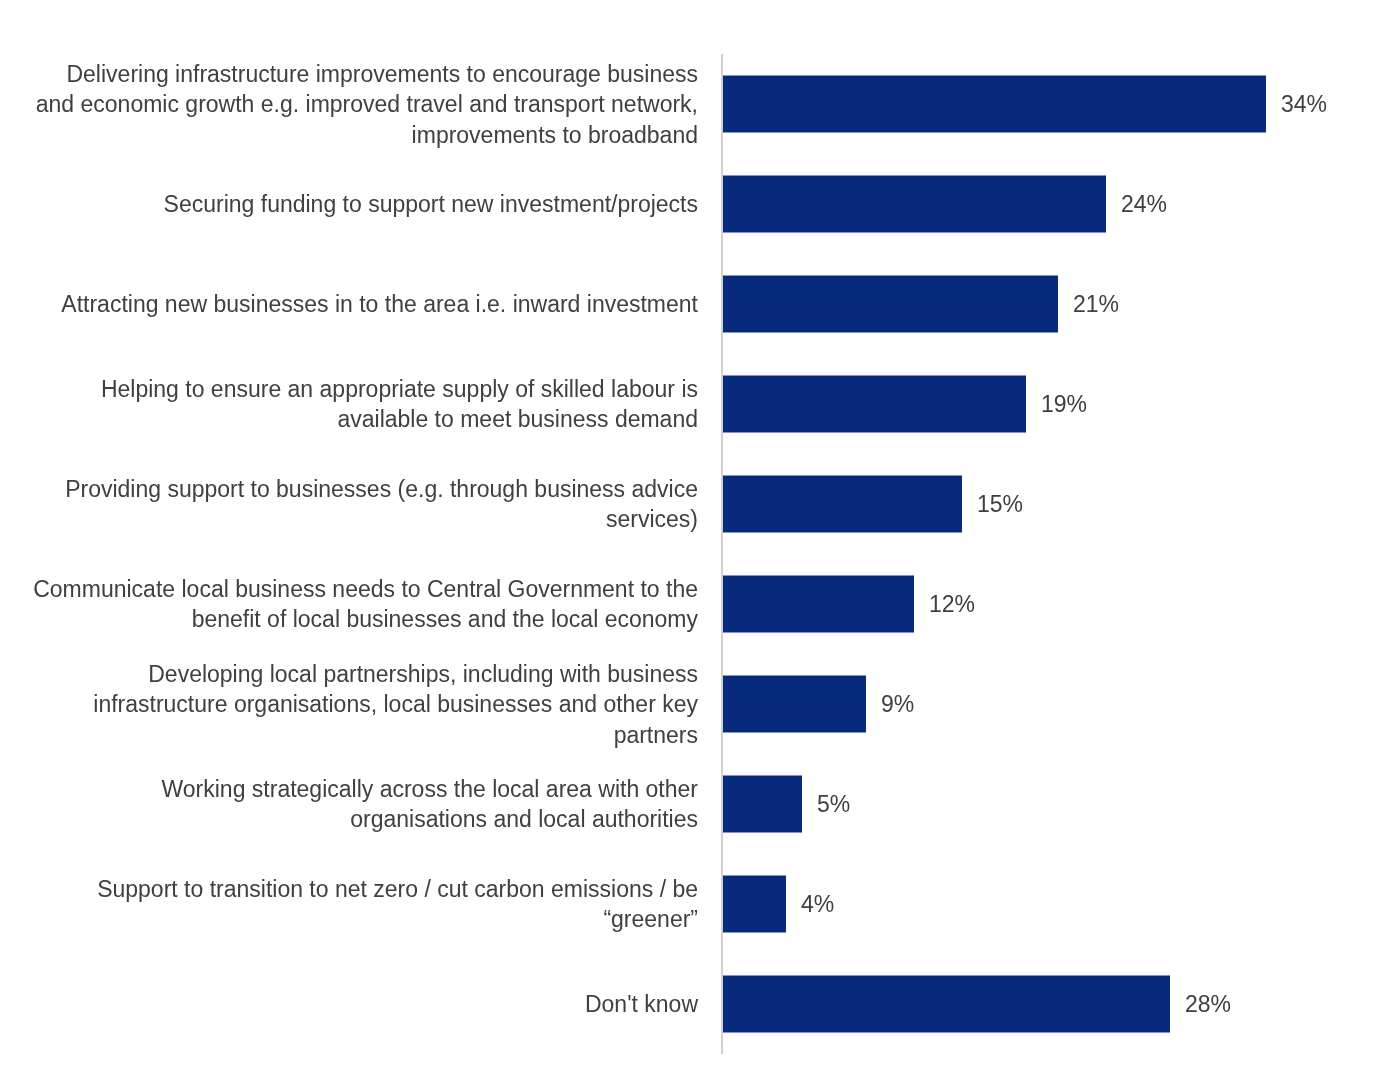 The height and width of the screenshot is (1083, 1400). What do you see at coordinates (818, 904) in the screenshot?
I see `data-label: 4%` at bounding box center [818, 904].